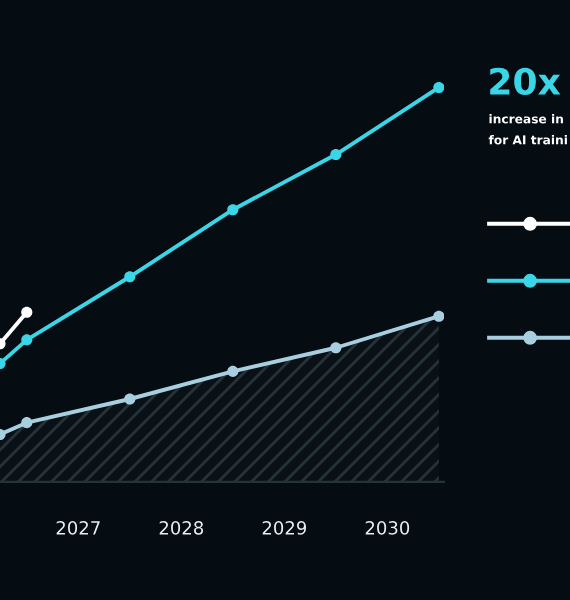  What do you see at coordinates (181, 528) in the screenshot?
I see `x-tick-label: 2028` at bounding box center [181, 528].